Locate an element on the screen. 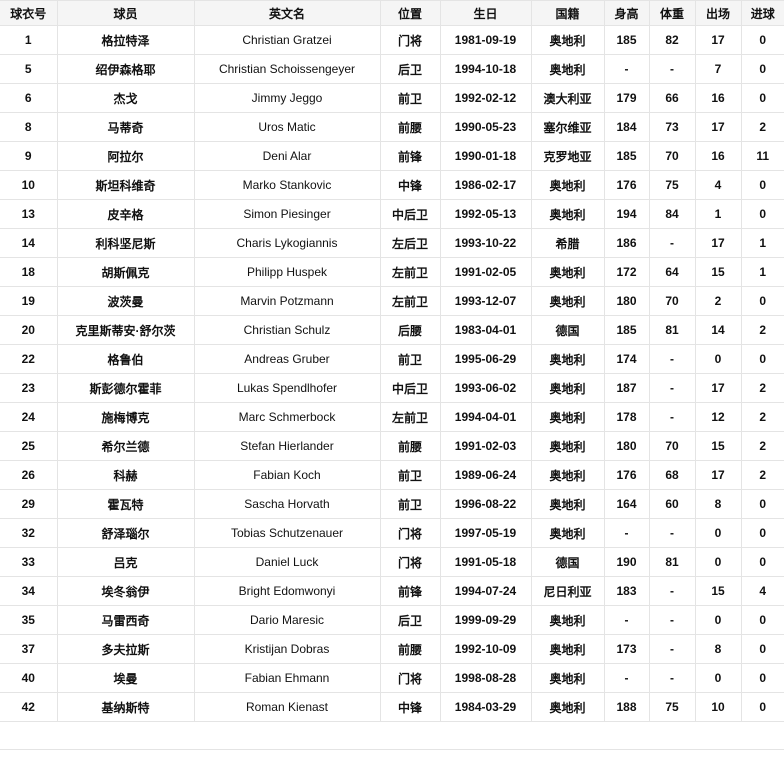  cell-nationality: 塞尔维亚 is located at coordinates (567, 127).